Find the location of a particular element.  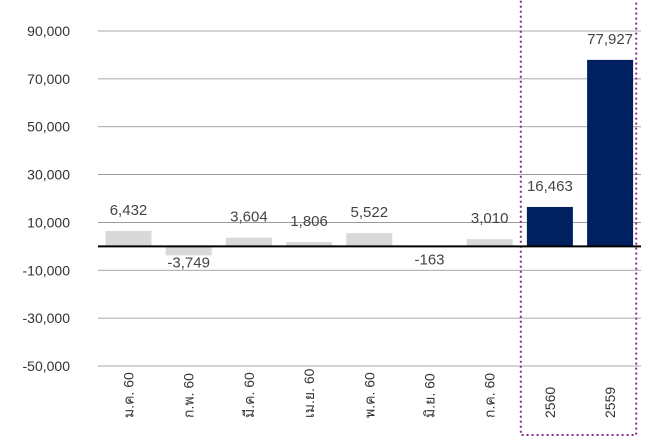

x-tick-label: 2559 is located at coordinates (610, 402).